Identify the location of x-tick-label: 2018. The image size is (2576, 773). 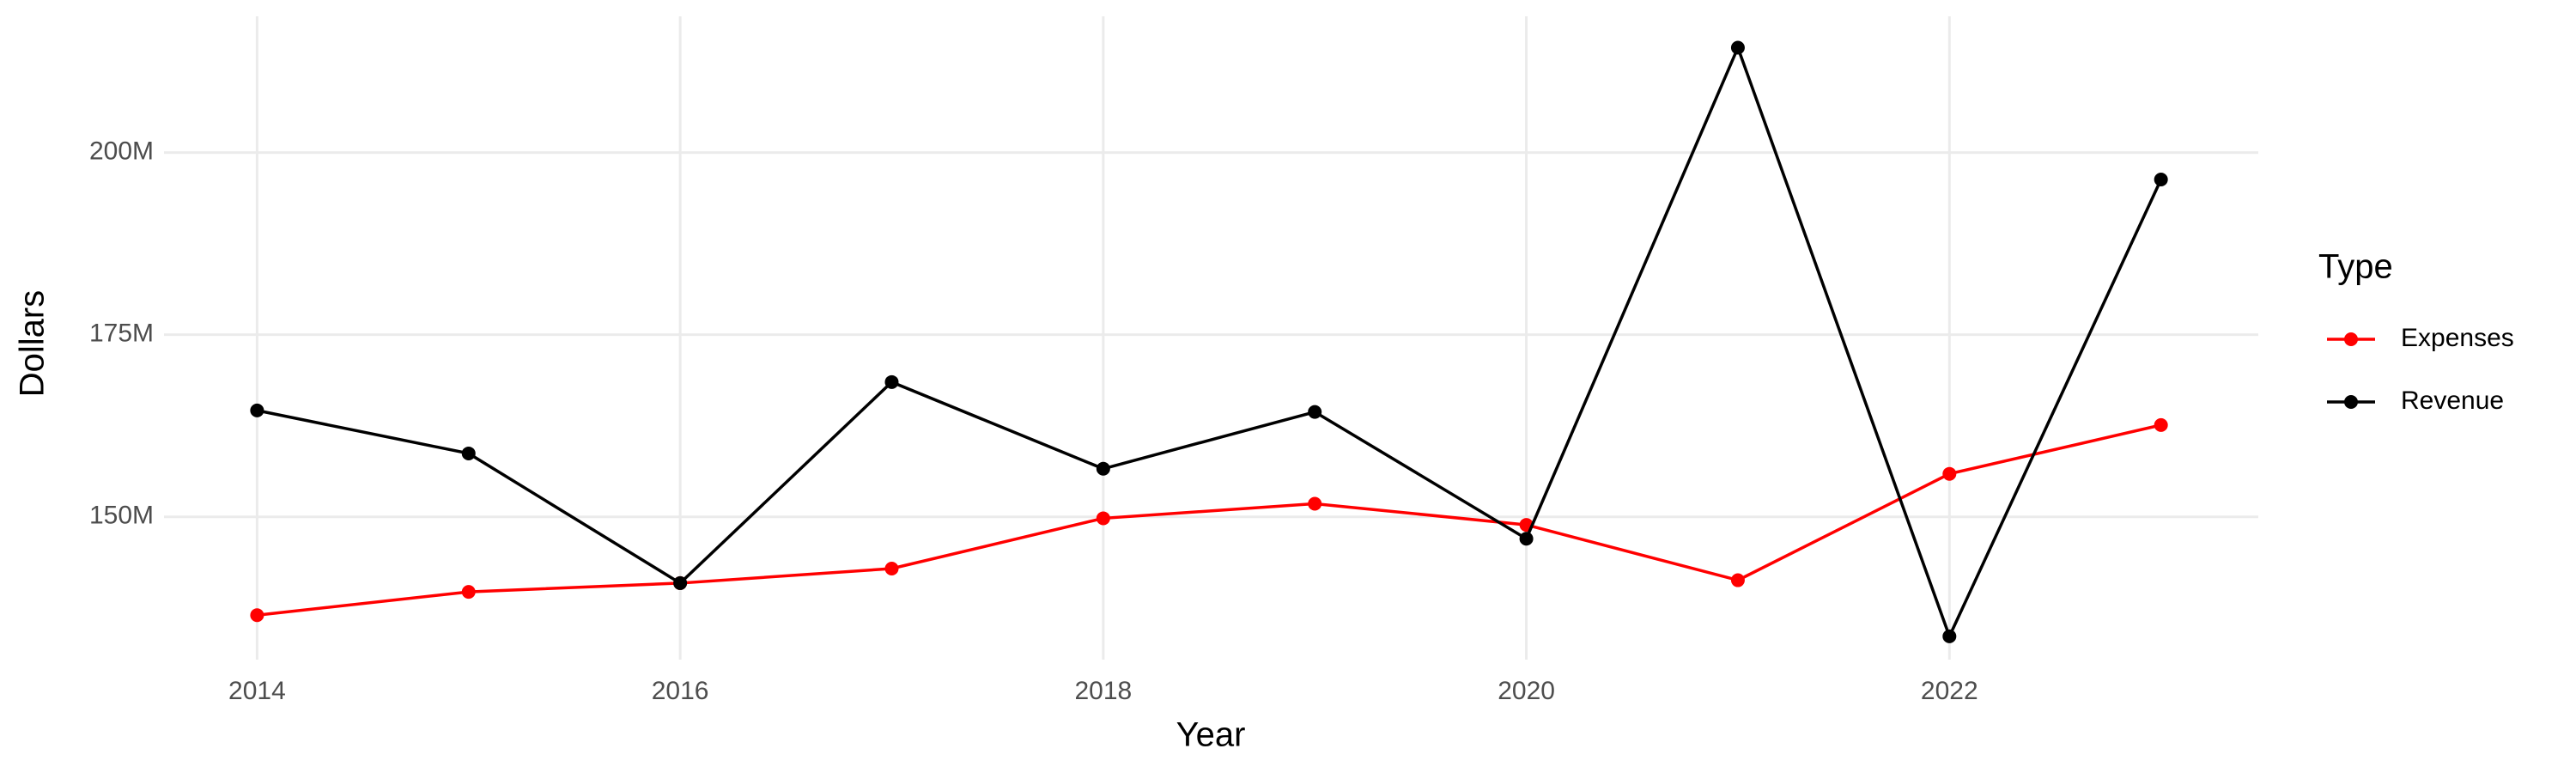
(1103, 691).